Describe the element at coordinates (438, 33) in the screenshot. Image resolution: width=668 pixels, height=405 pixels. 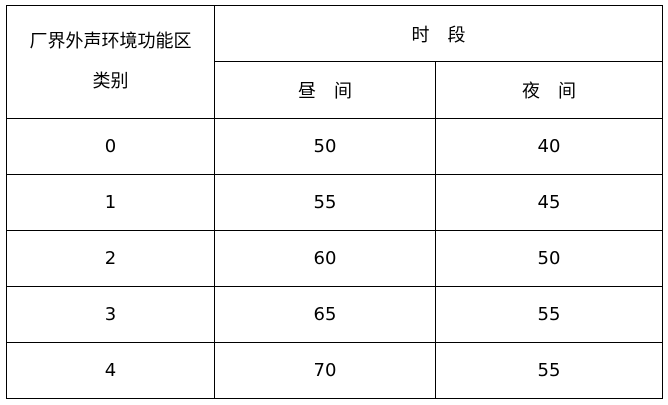
I see `header-period: 时 段` at that location.